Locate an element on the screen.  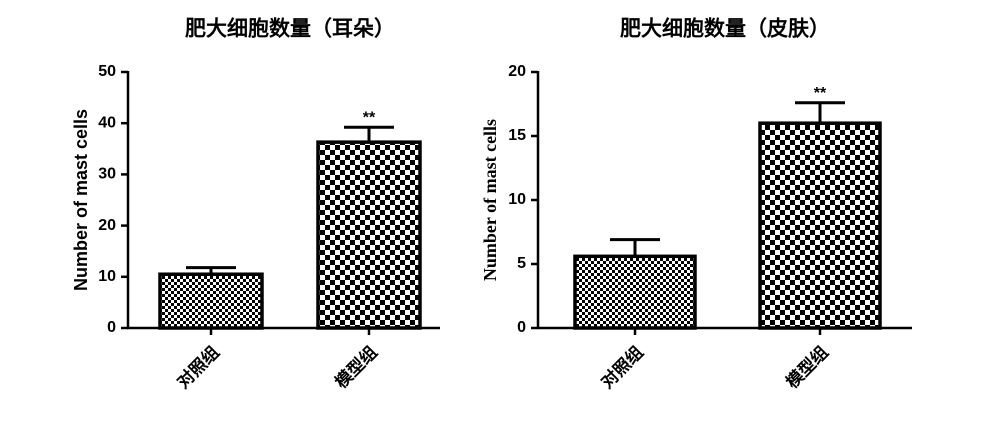
y-tick-label: 30 is located at coordinates (107, 174).